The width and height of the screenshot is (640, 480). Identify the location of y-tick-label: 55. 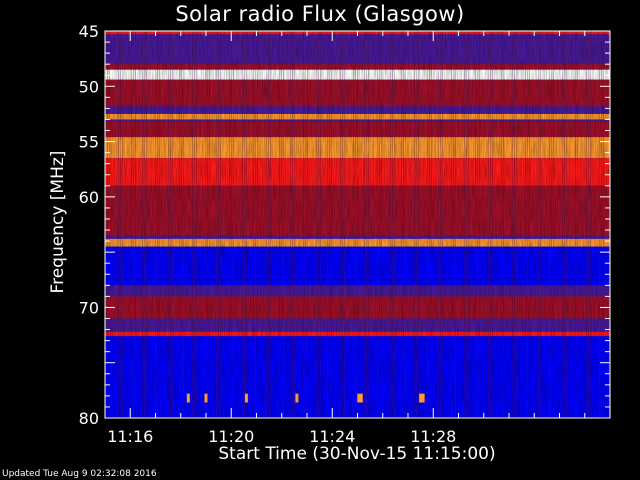
(89, 142).